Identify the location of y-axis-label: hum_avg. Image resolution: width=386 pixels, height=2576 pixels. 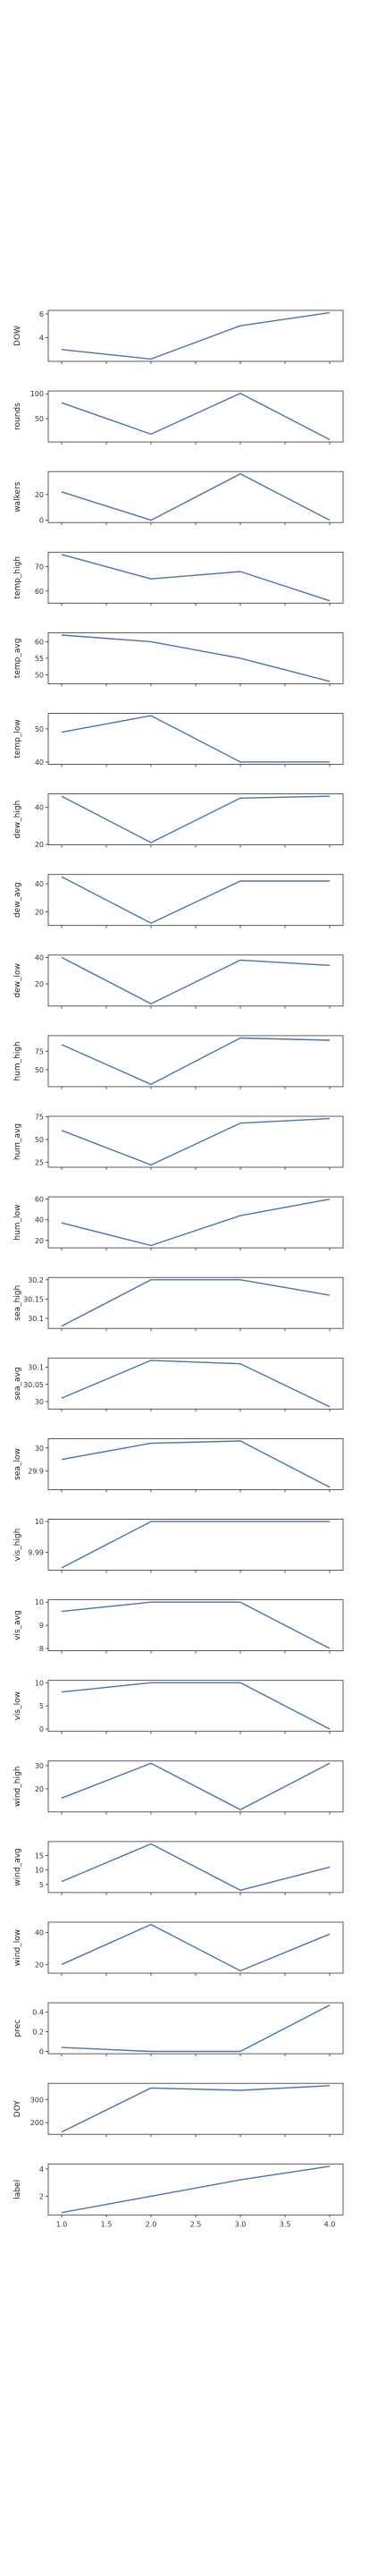
(17, 1141).